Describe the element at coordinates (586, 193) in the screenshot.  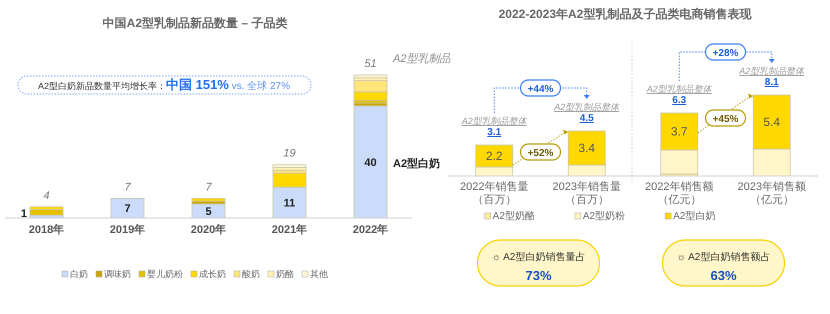
I see `x-tick-label: 2023年销售量（百万）` at that location.